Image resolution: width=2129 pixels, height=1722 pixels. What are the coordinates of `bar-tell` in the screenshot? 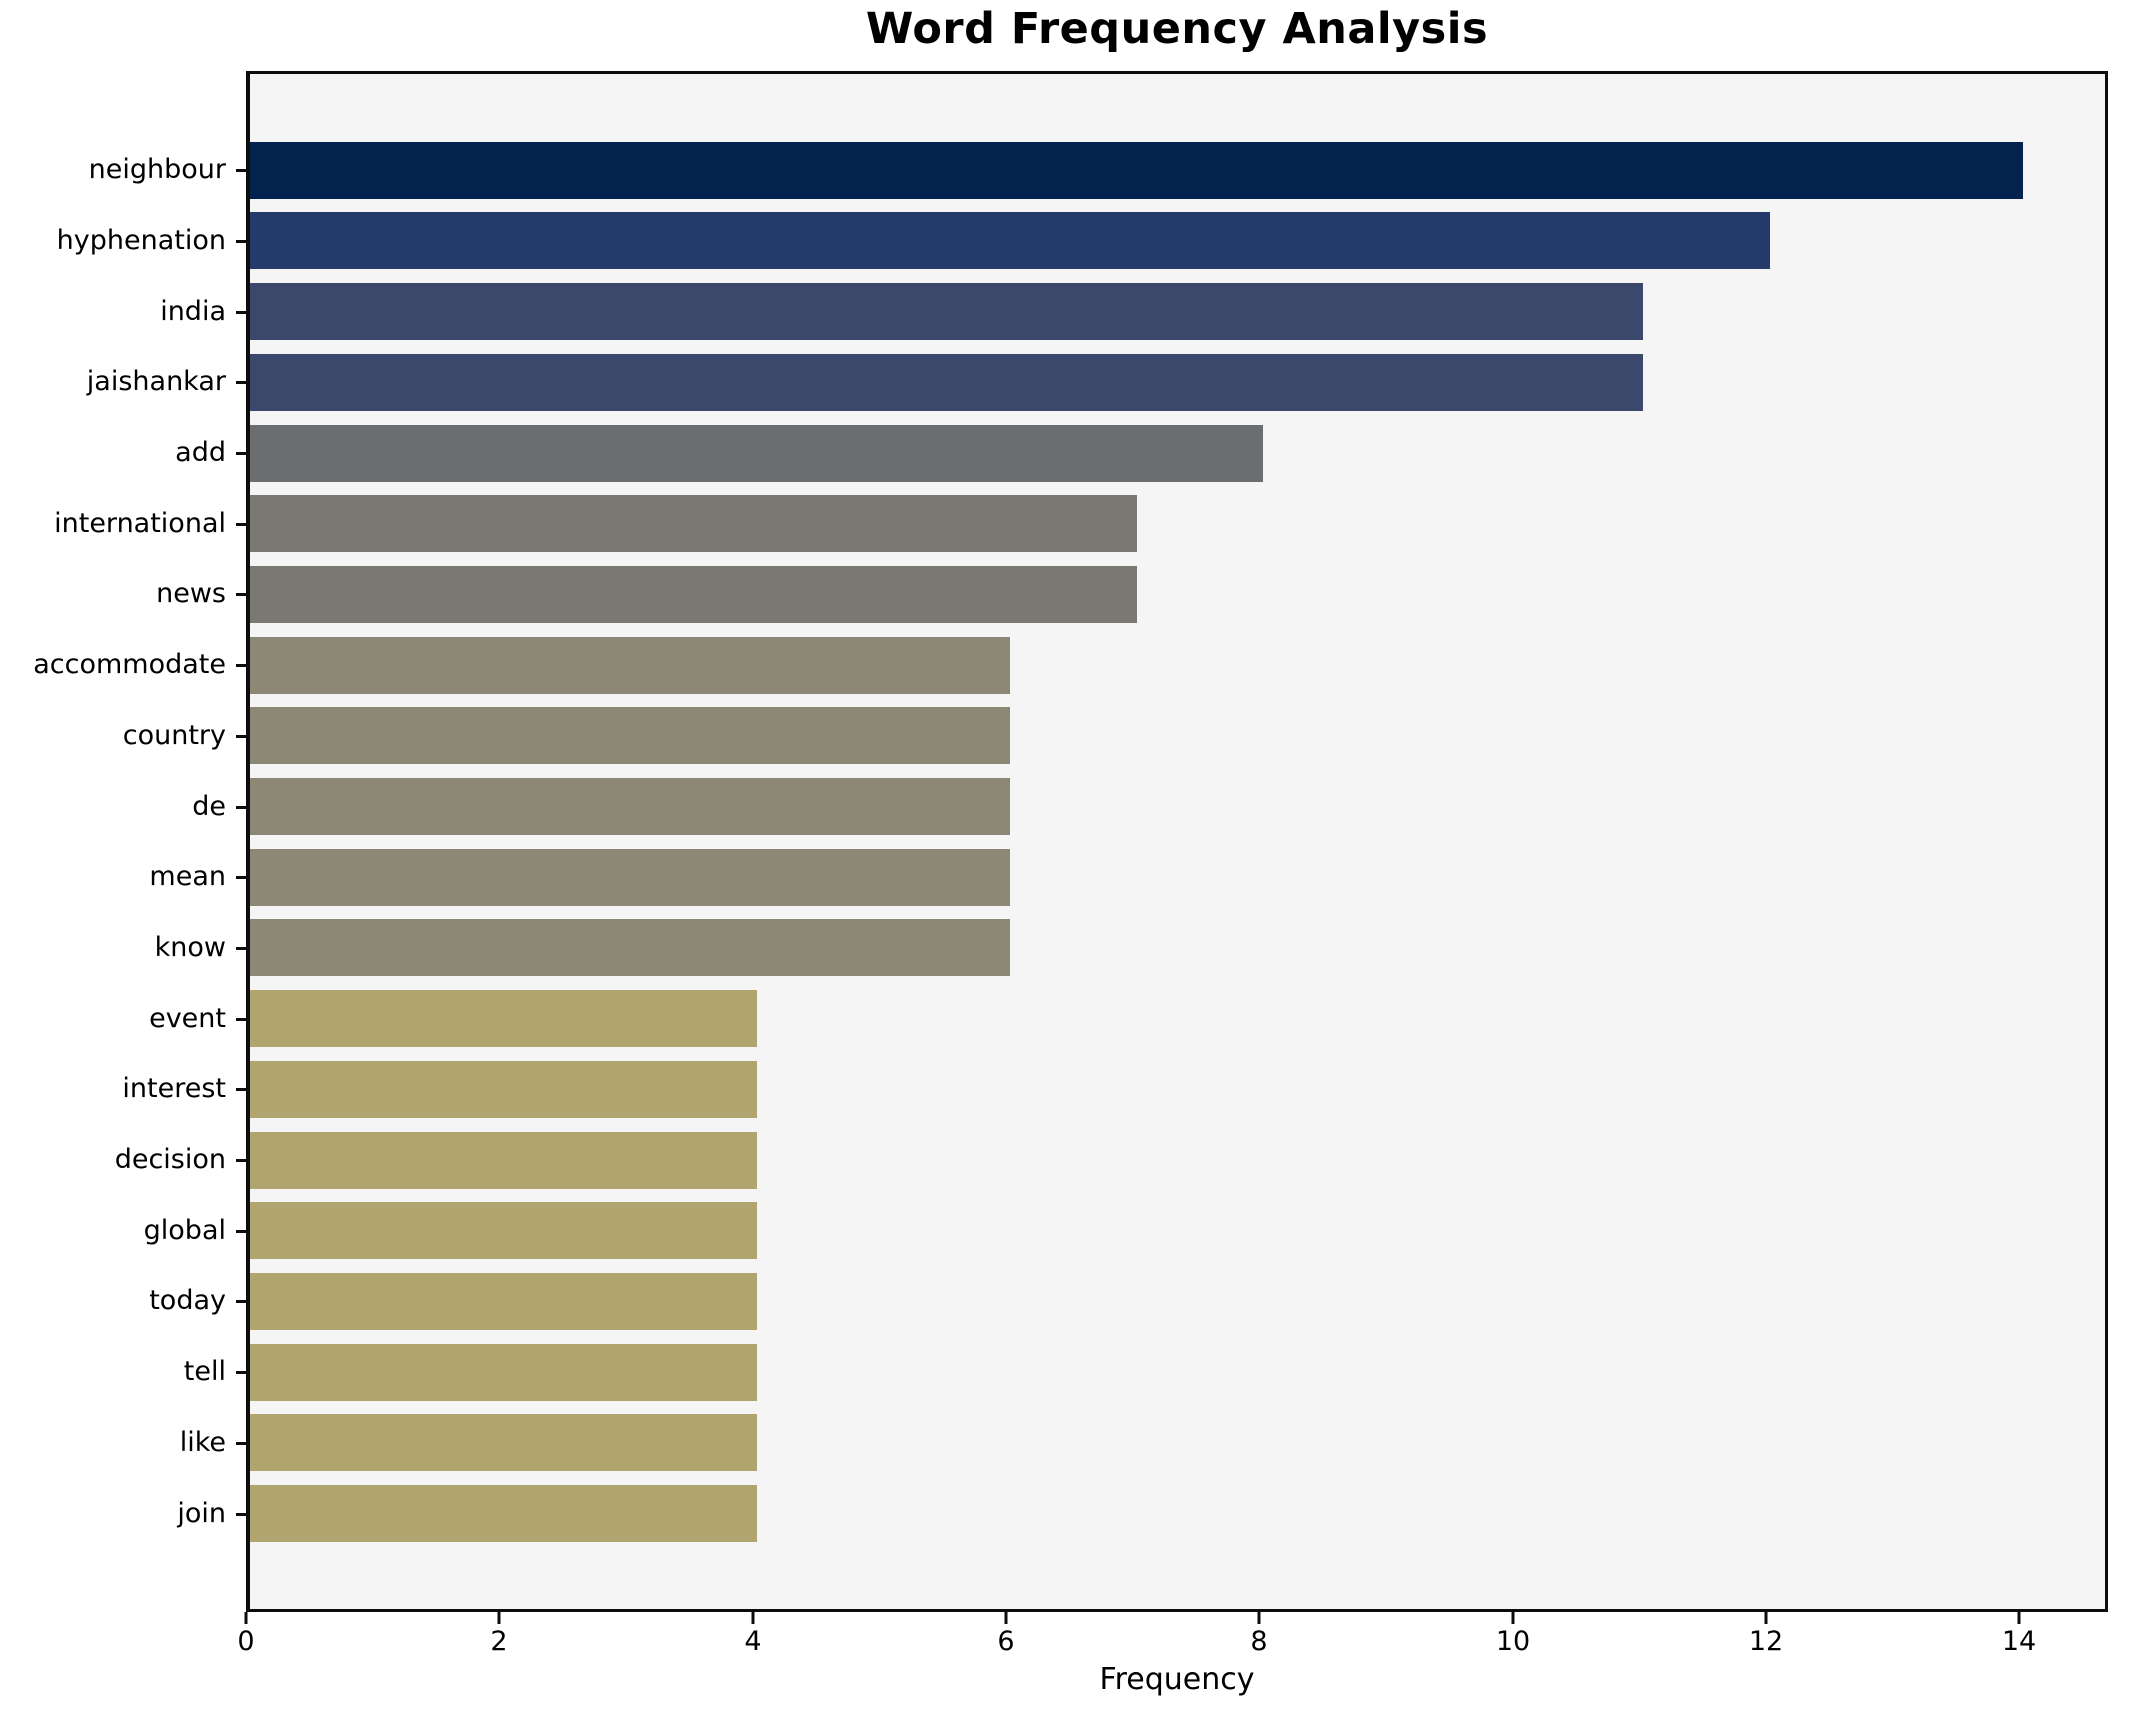 It's located at (503, 1372).